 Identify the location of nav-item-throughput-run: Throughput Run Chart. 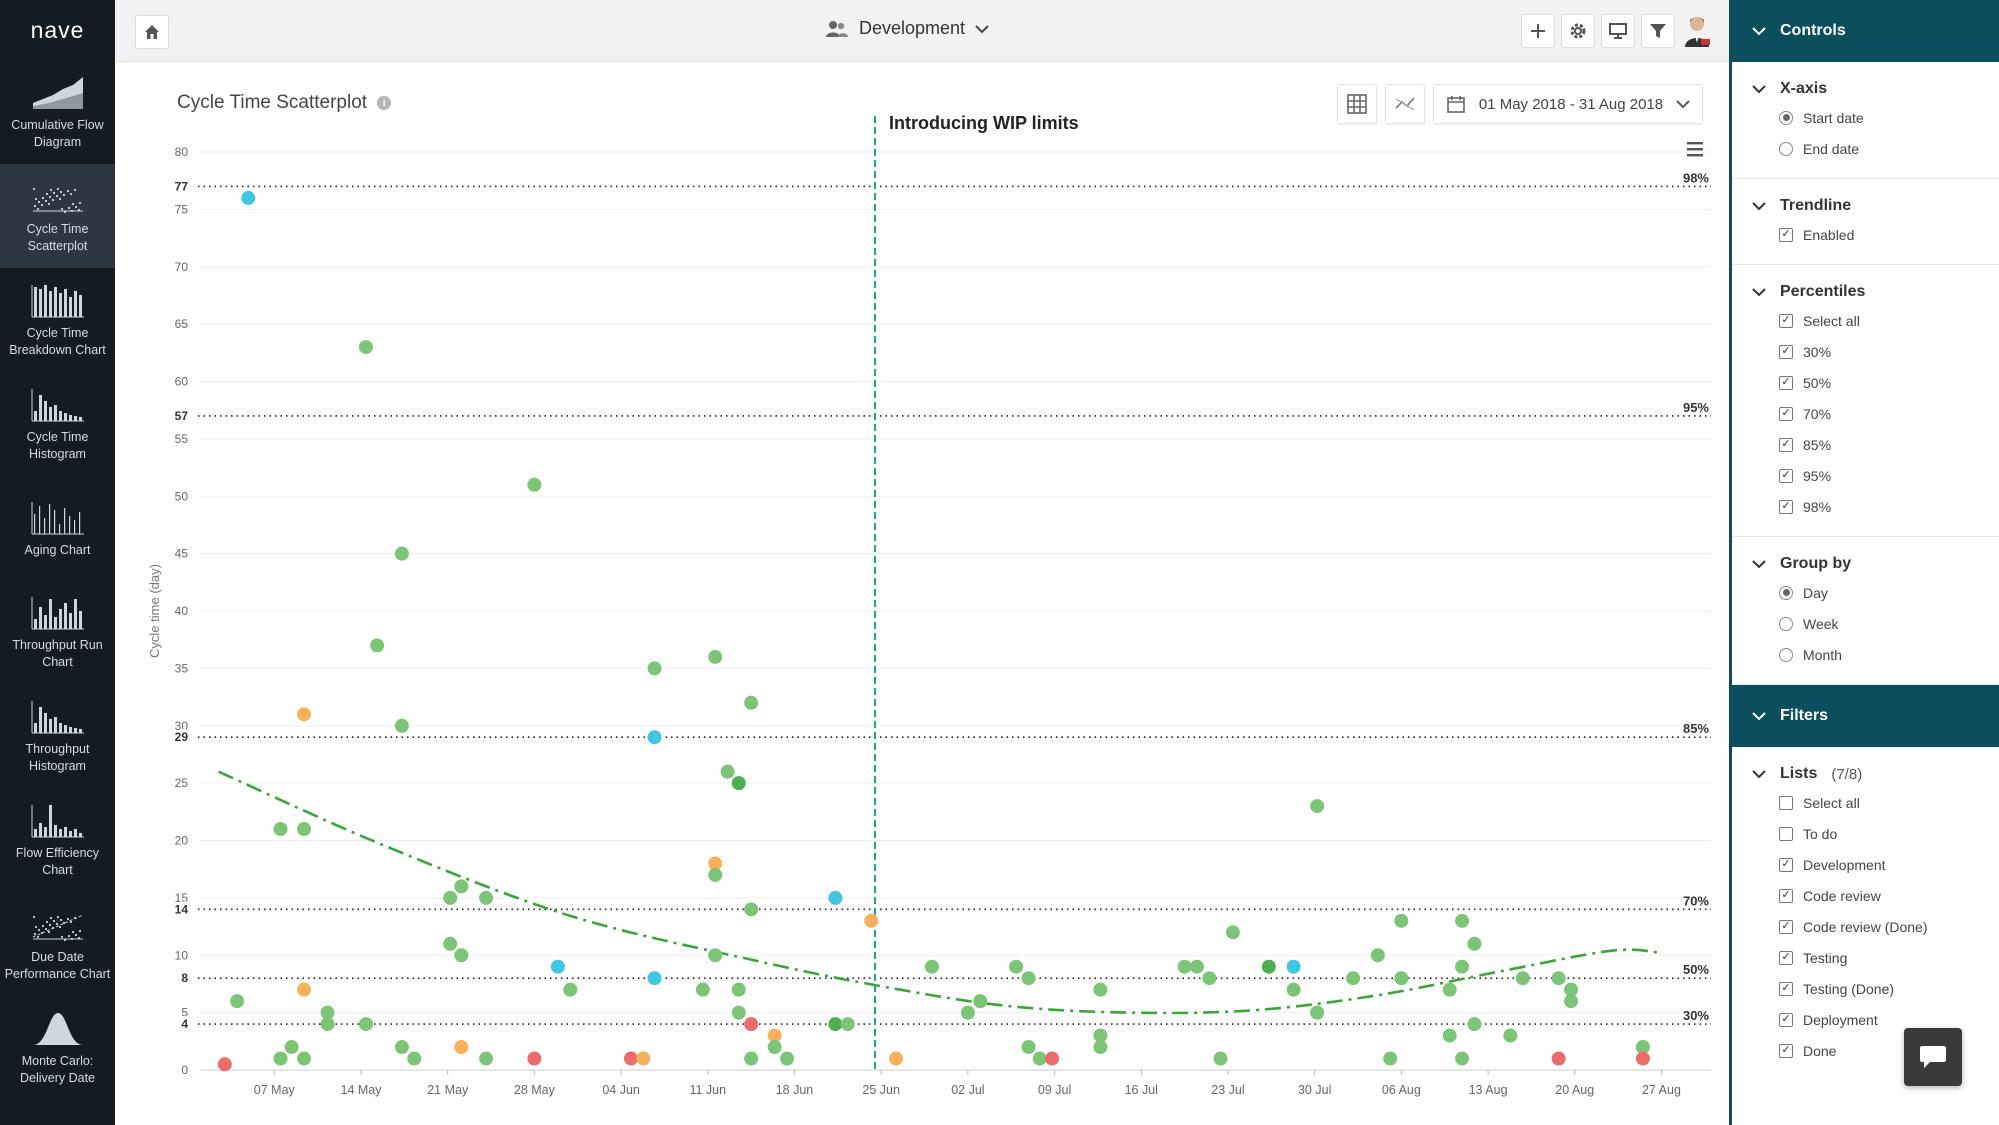
(57, 632).